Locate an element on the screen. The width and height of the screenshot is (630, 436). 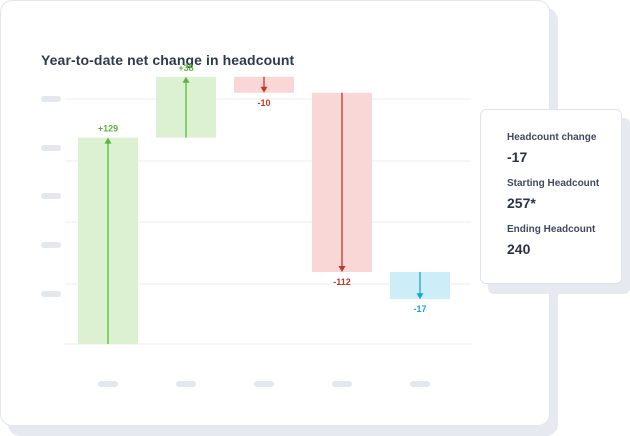
data-label: -17 is located at coordinates (419, 309).